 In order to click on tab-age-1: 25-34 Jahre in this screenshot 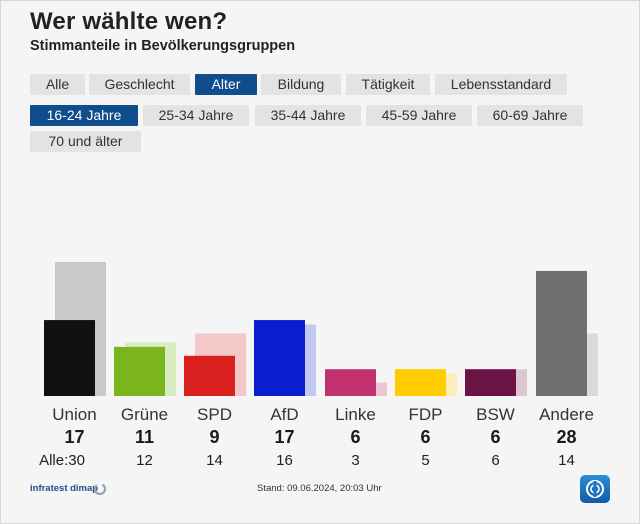, I will do `click(196, 115)`.